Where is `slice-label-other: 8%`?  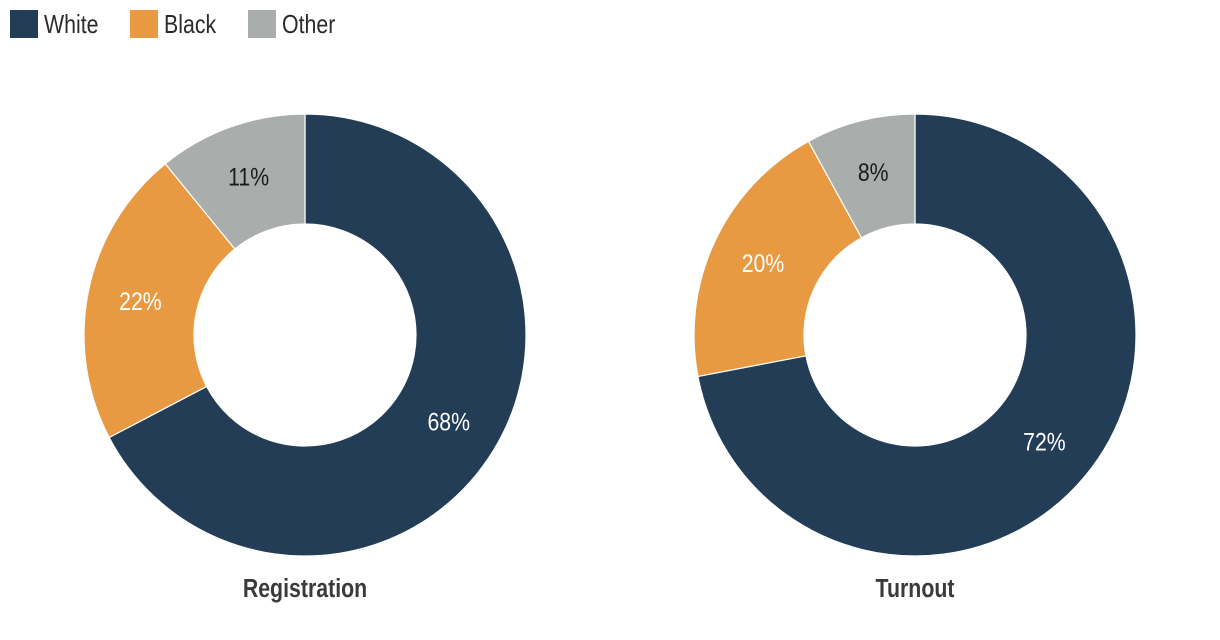 slice-label-other: 8% is located at coordinates (873, 172).